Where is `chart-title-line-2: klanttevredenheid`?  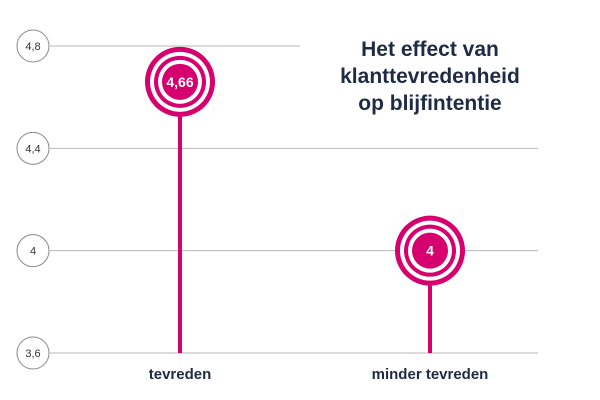 chart-title-line-2: klanttevredenheid is located at coordinates (430, 76).